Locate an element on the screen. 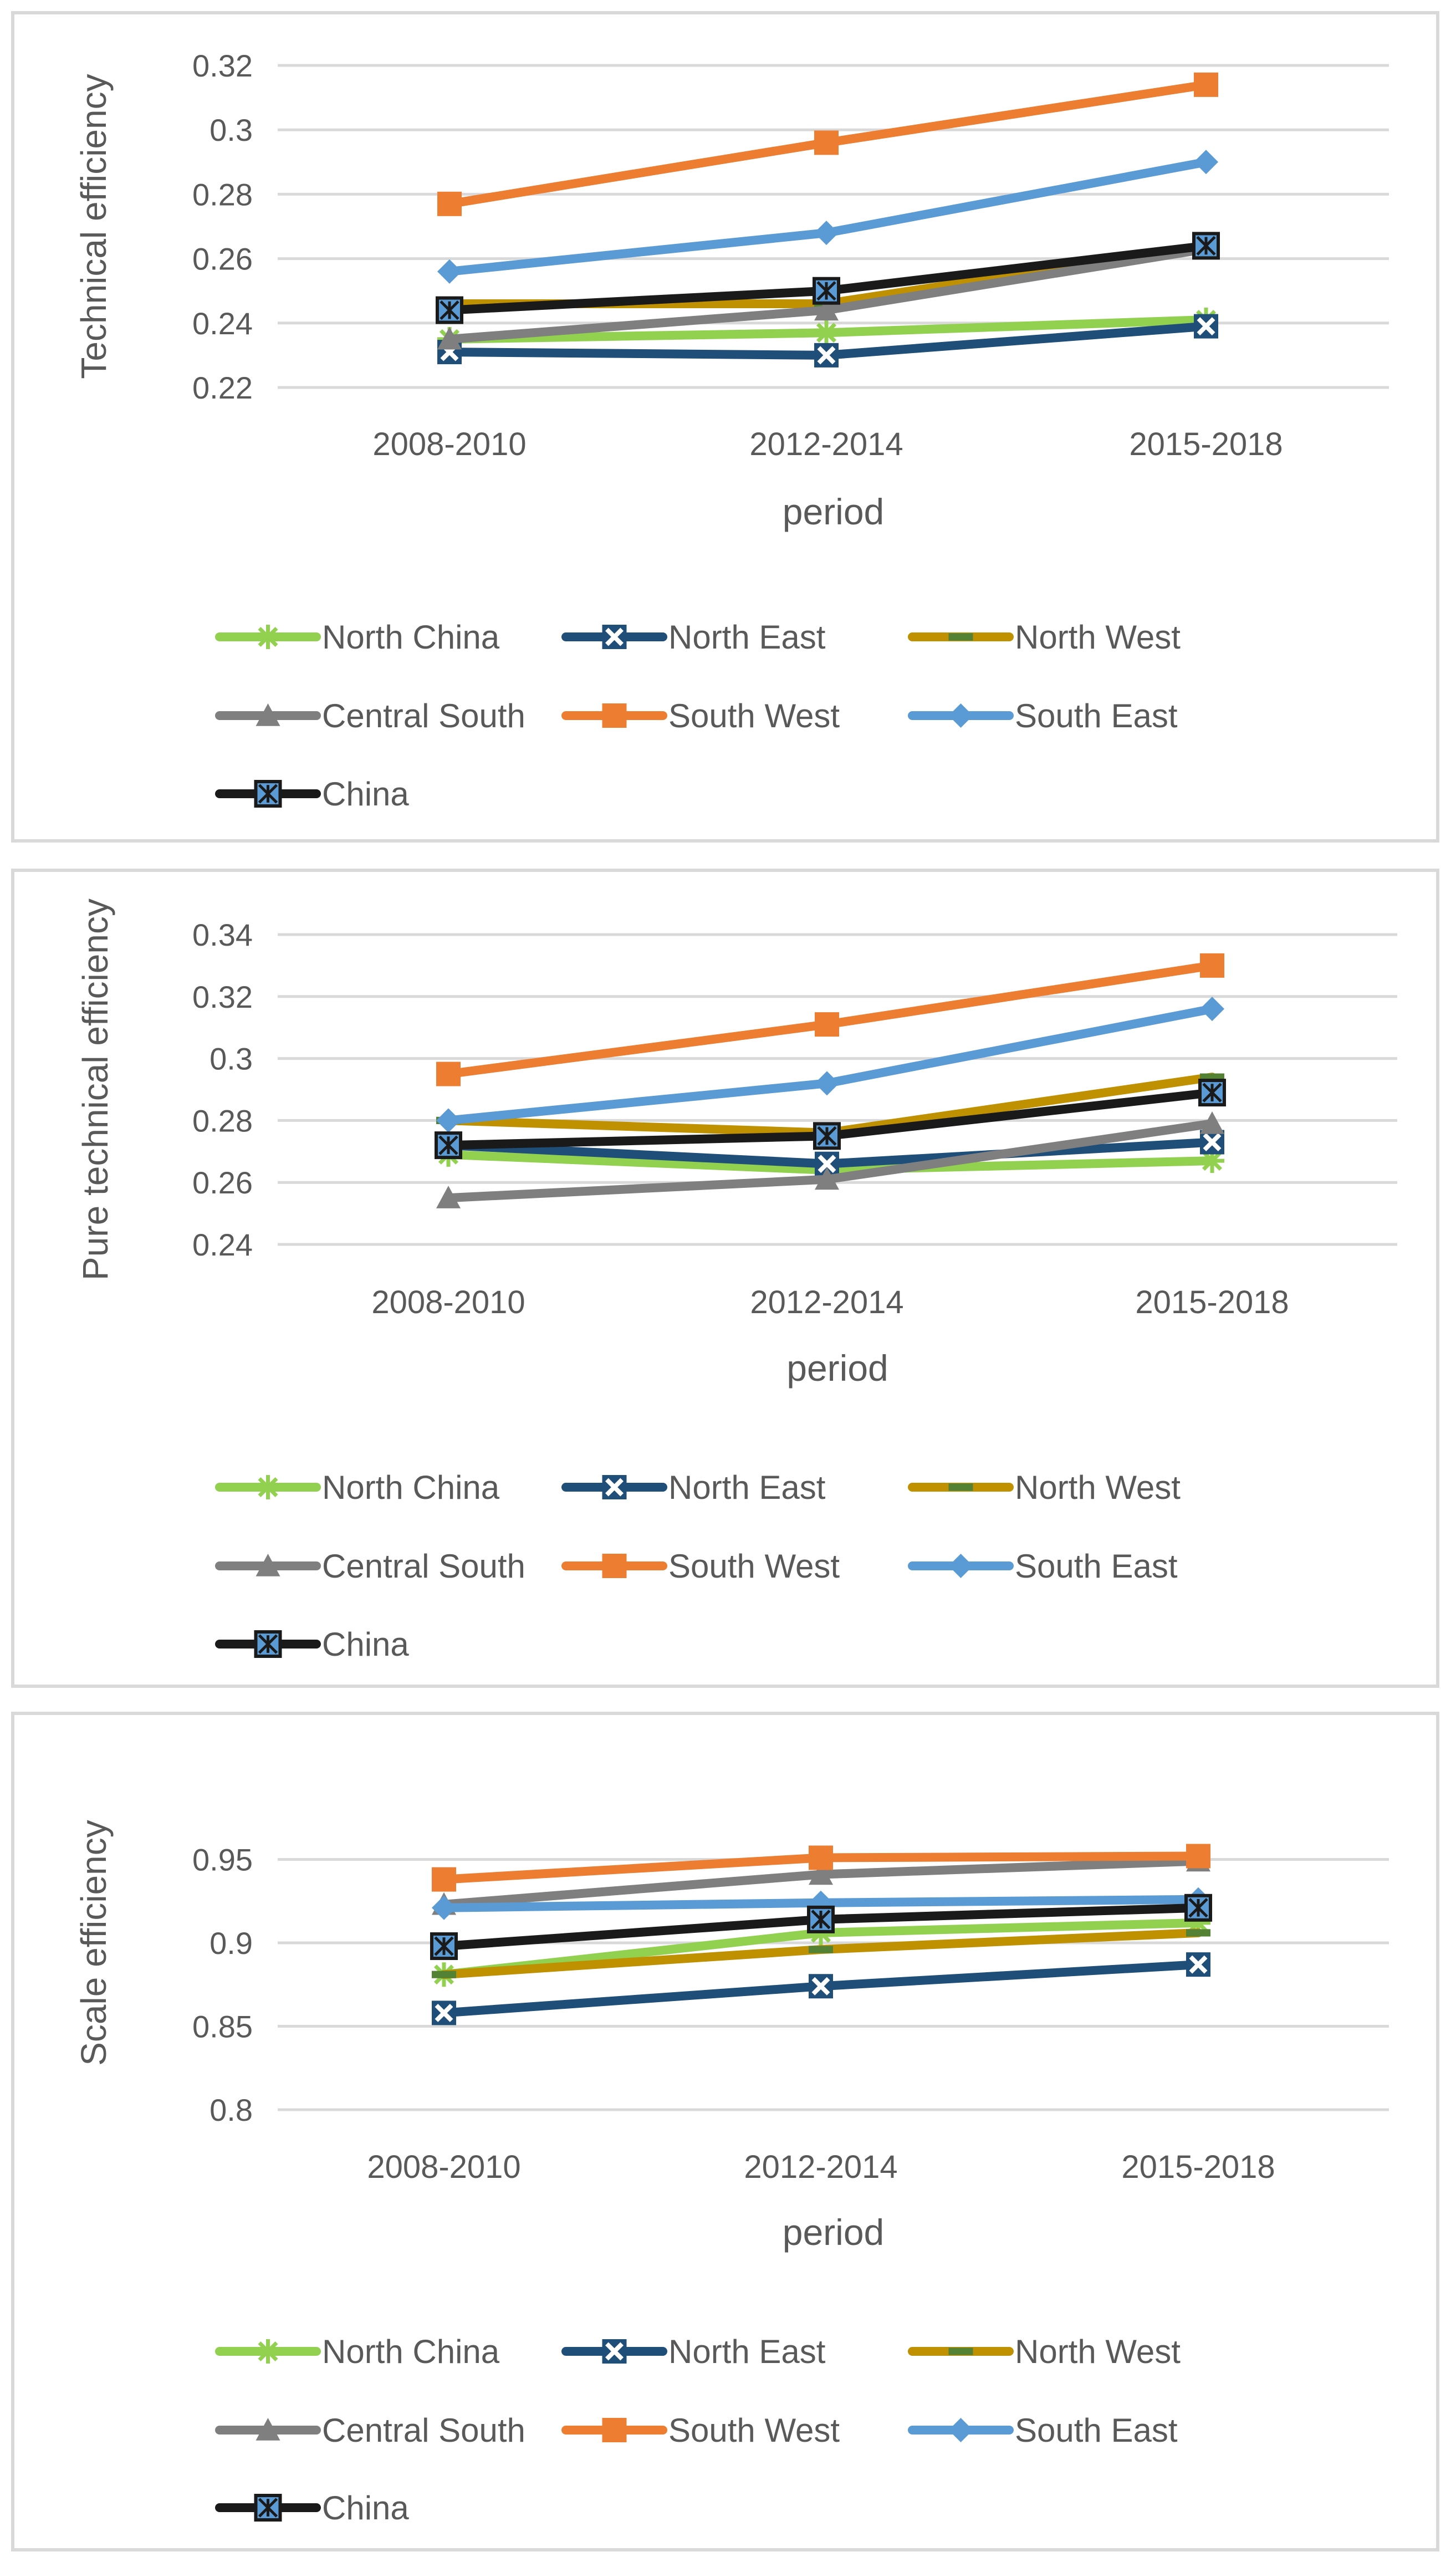 The image size is (1456, 2562). y-tick-label: 0.9 is located at coordinates (232, 1943).